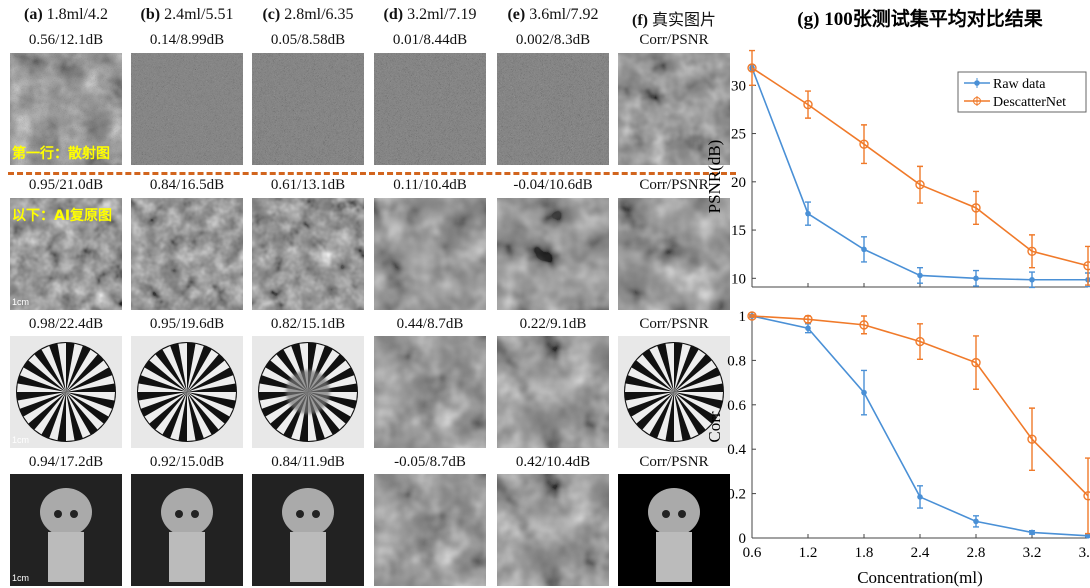 This screenshot has height=588, width=1090. Describe the element at coordinates (738, 231) in the screenshot. I see `y-tick-label: 15` at that location.